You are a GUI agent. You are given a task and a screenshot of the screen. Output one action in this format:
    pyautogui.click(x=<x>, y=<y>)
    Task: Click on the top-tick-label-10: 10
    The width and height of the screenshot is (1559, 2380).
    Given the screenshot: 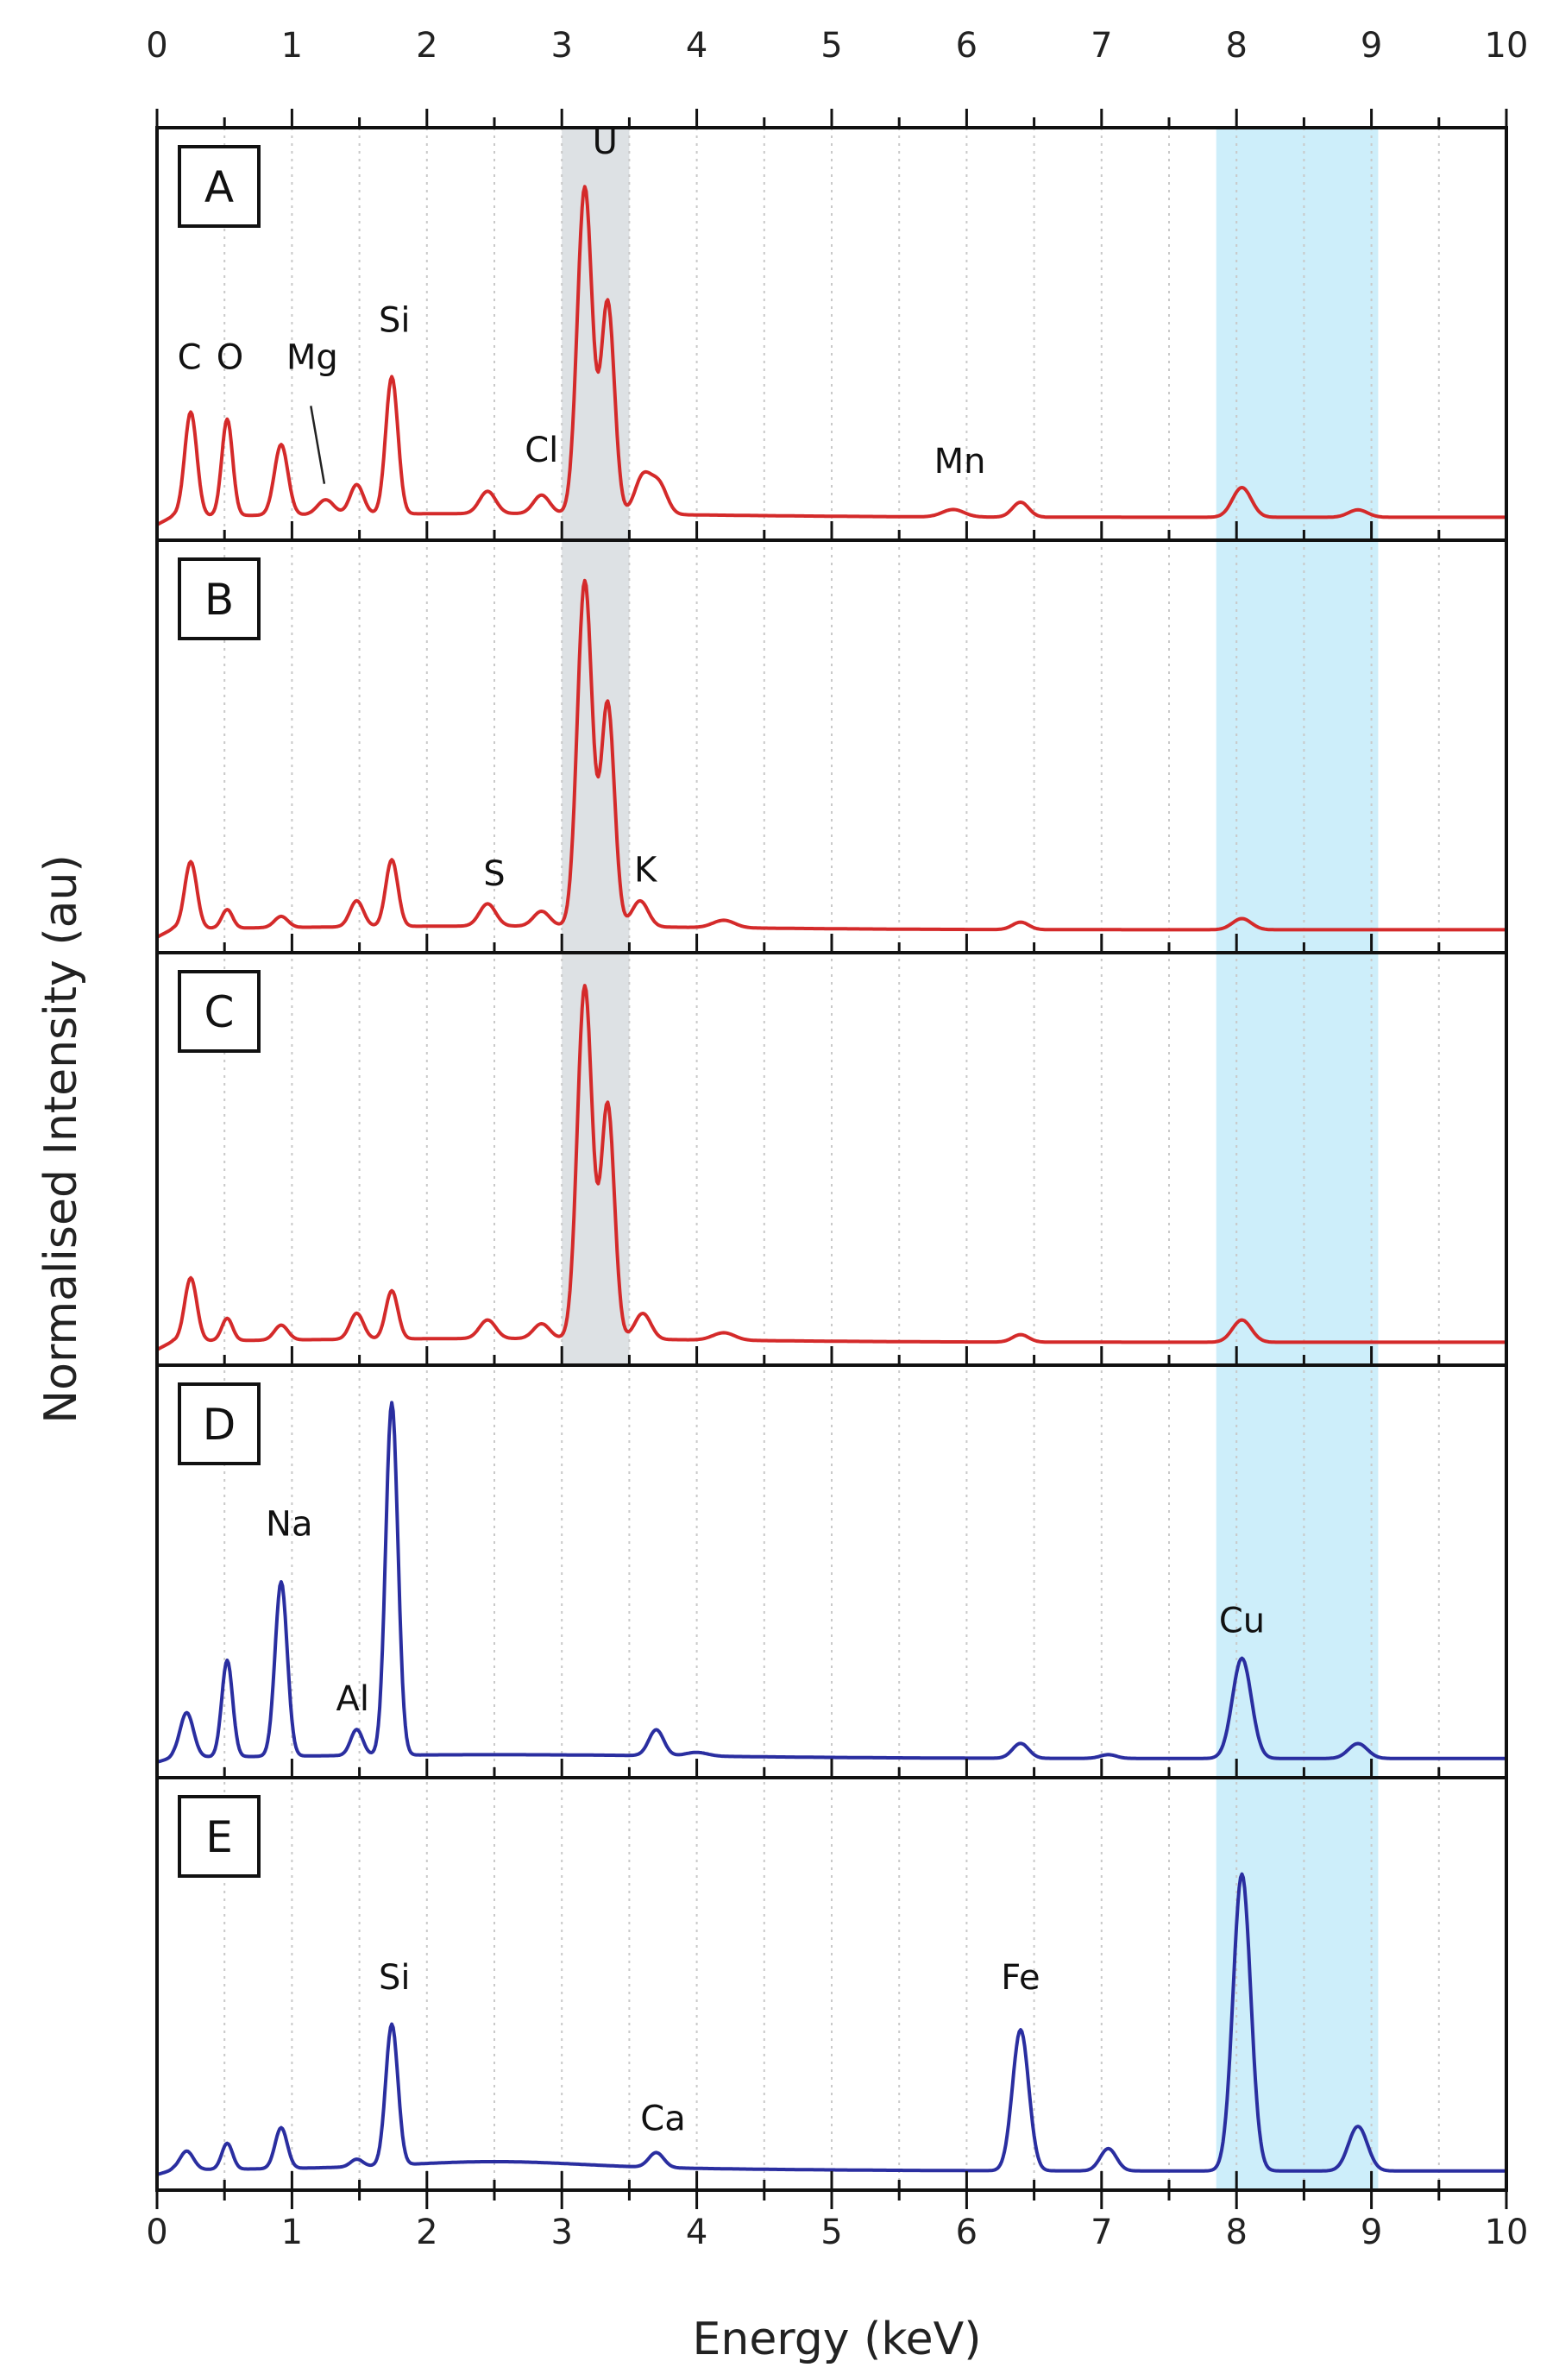 What is the action you would take?
    pyautogui.click(x=1507, y=46)
    